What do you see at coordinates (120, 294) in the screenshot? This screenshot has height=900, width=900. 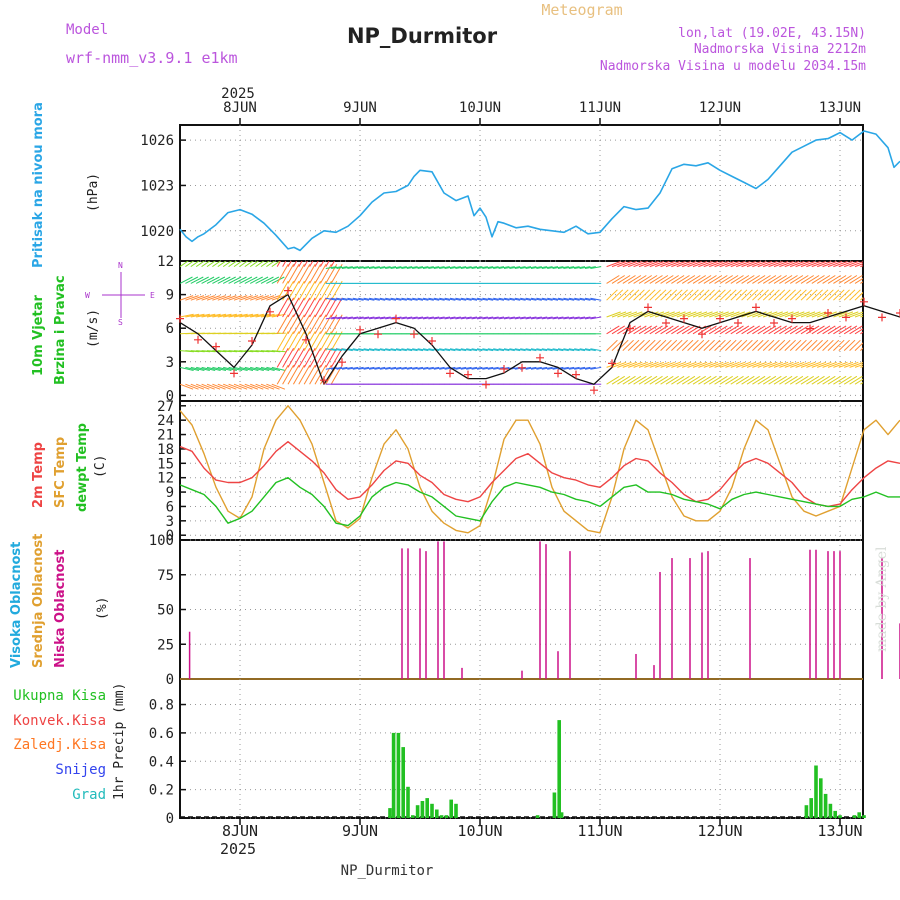 I see `wind-compass: W E N S` at bounding box center [120, 294].